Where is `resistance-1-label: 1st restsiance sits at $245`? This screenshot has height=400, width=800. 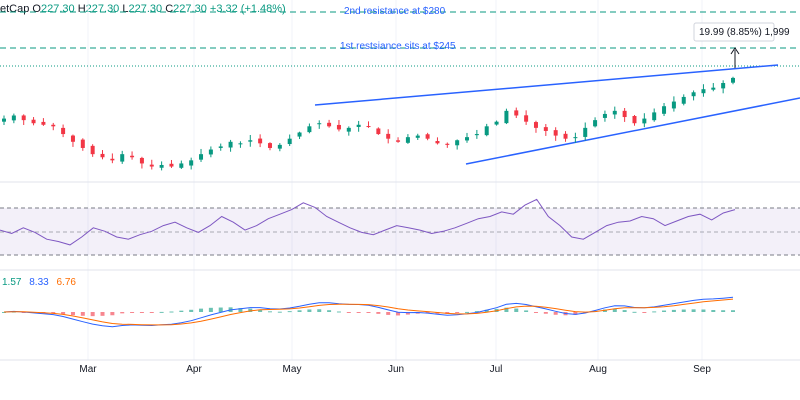 resistance-1-label: 1st restsiance sits at $245 is located at coordinates (398, 46).